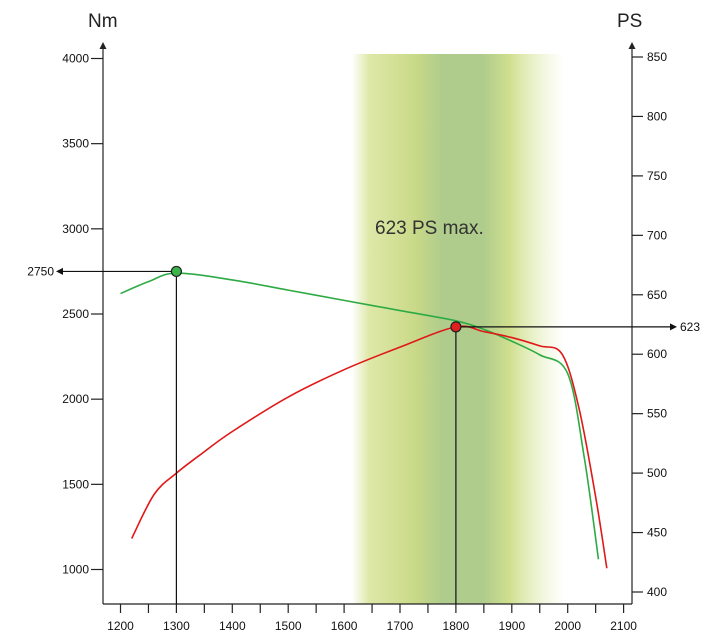 This screenshot has width=718, height=634. Describe the element at coordinates (567, 626) in the screenshot. I see `x-tick-label: 2000` at that location.